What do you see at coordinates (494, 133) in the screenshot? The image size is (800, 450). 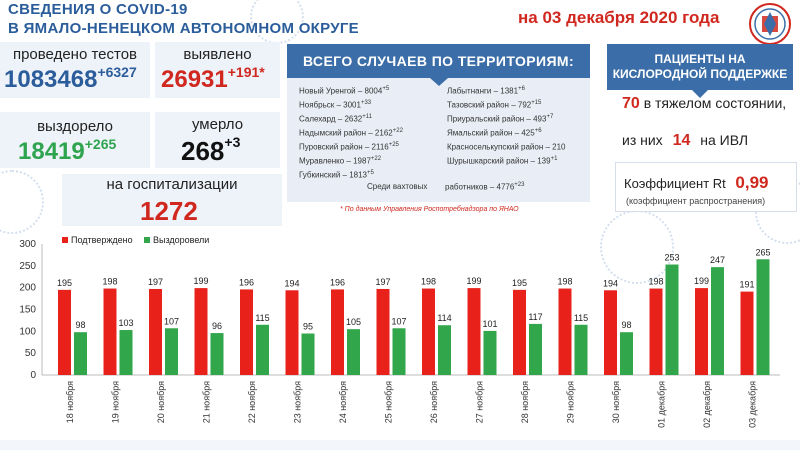 I see `territory-item: Ямальский район – 425+6` at bounding box center [494, 133].